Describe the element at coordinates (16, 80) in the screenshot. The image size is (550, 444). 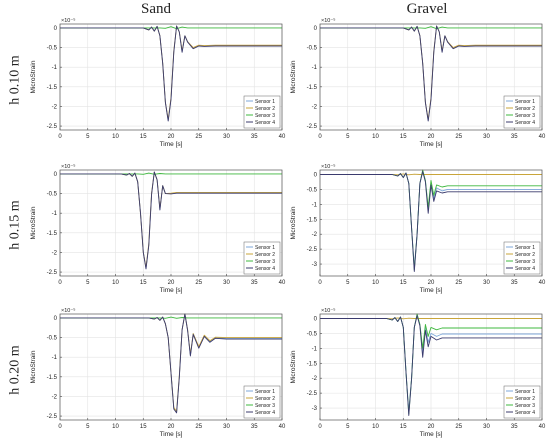
I see `row-label-h010-text: h 0.10 m` at that location.